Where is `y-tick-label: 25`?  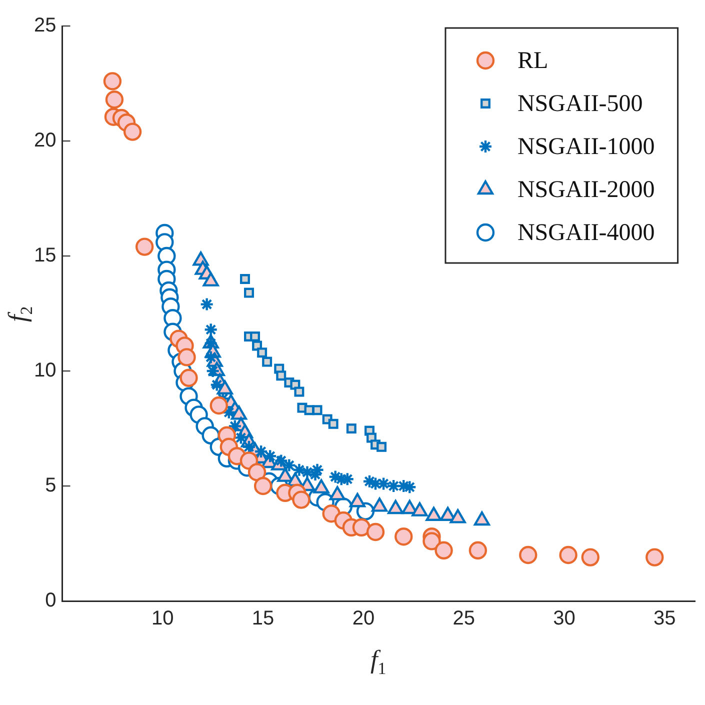
y-tick-label: 25 is located at coordinates (45, 25).